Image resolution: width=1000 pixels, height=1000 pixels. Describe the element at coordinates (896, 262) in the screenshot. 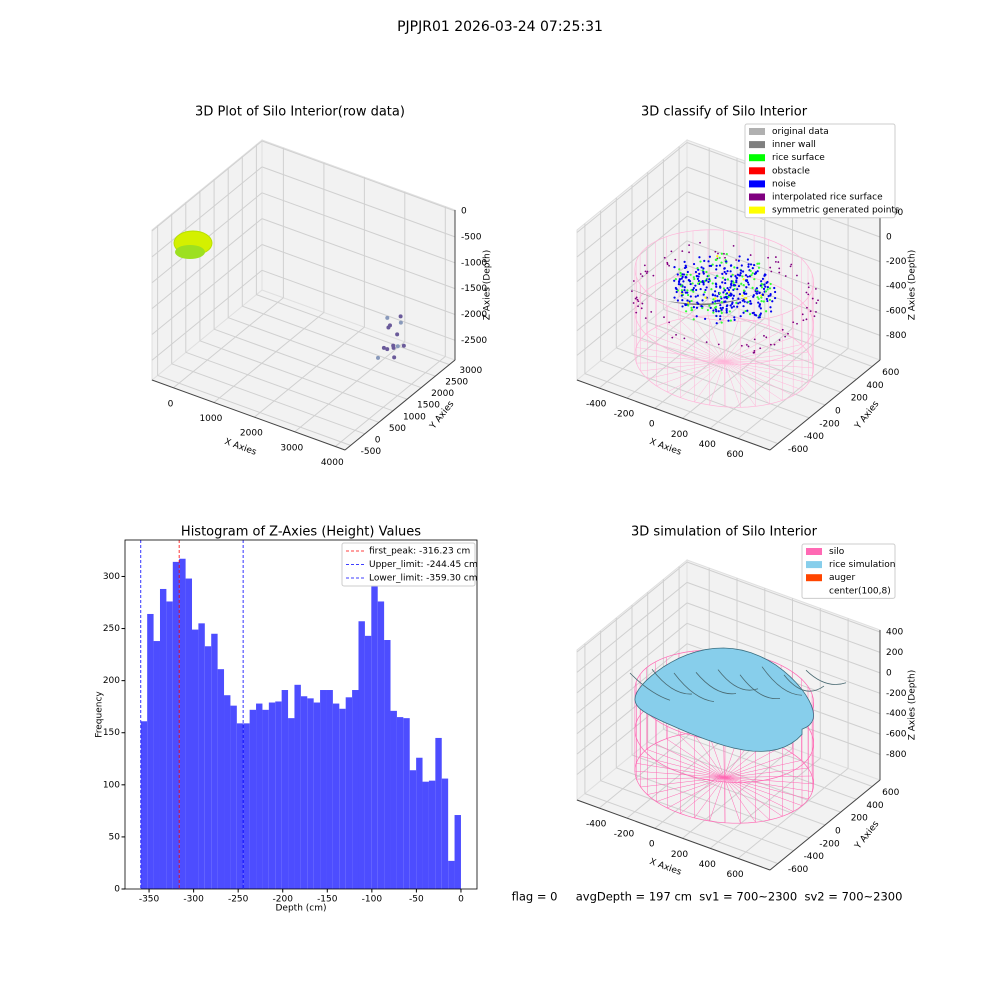

I see `z-tick-label: -200` at that location.